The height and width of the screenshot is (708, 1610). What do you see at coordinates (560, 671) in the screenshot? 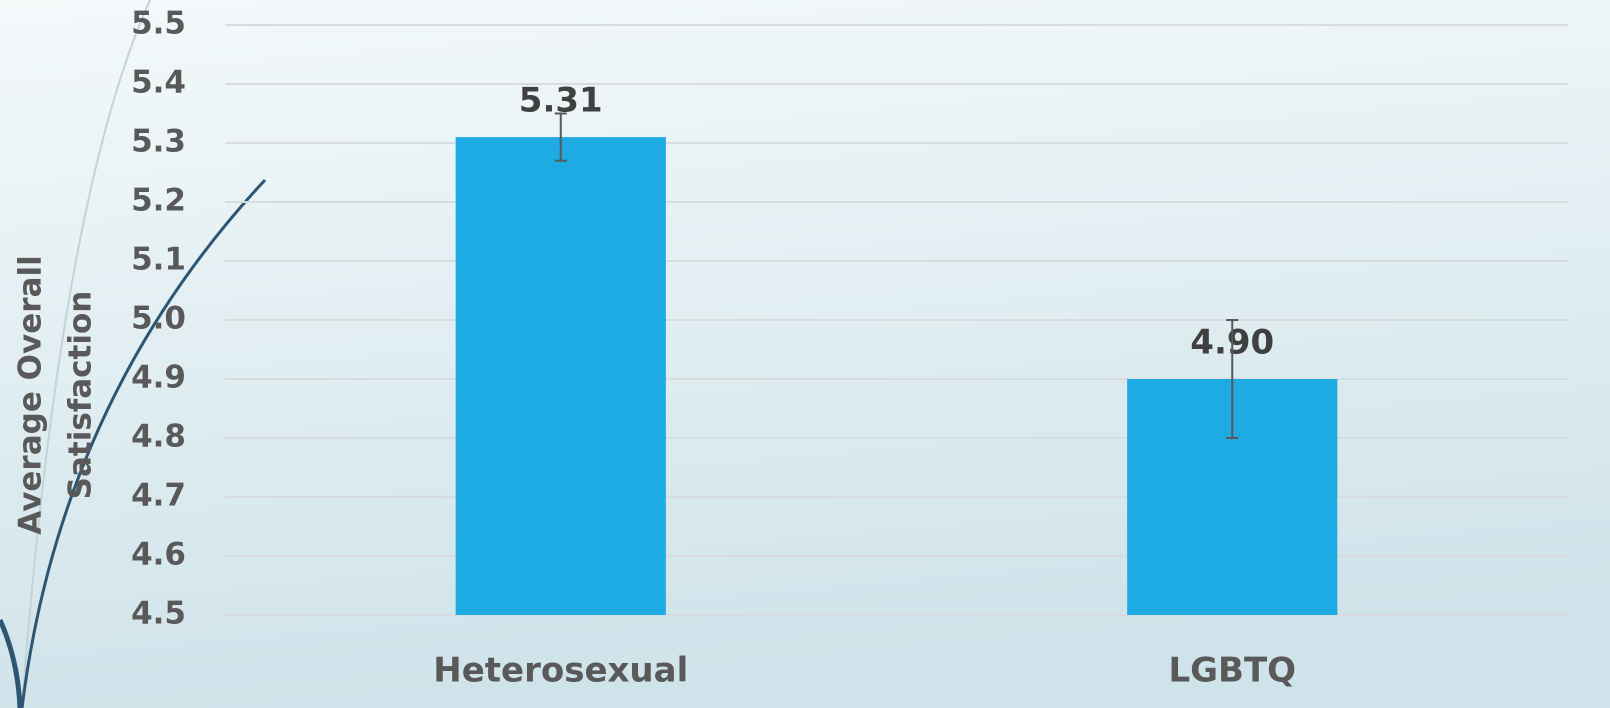
I see `x-tick-label: Heterosexual` at bounding box center [560, 671].